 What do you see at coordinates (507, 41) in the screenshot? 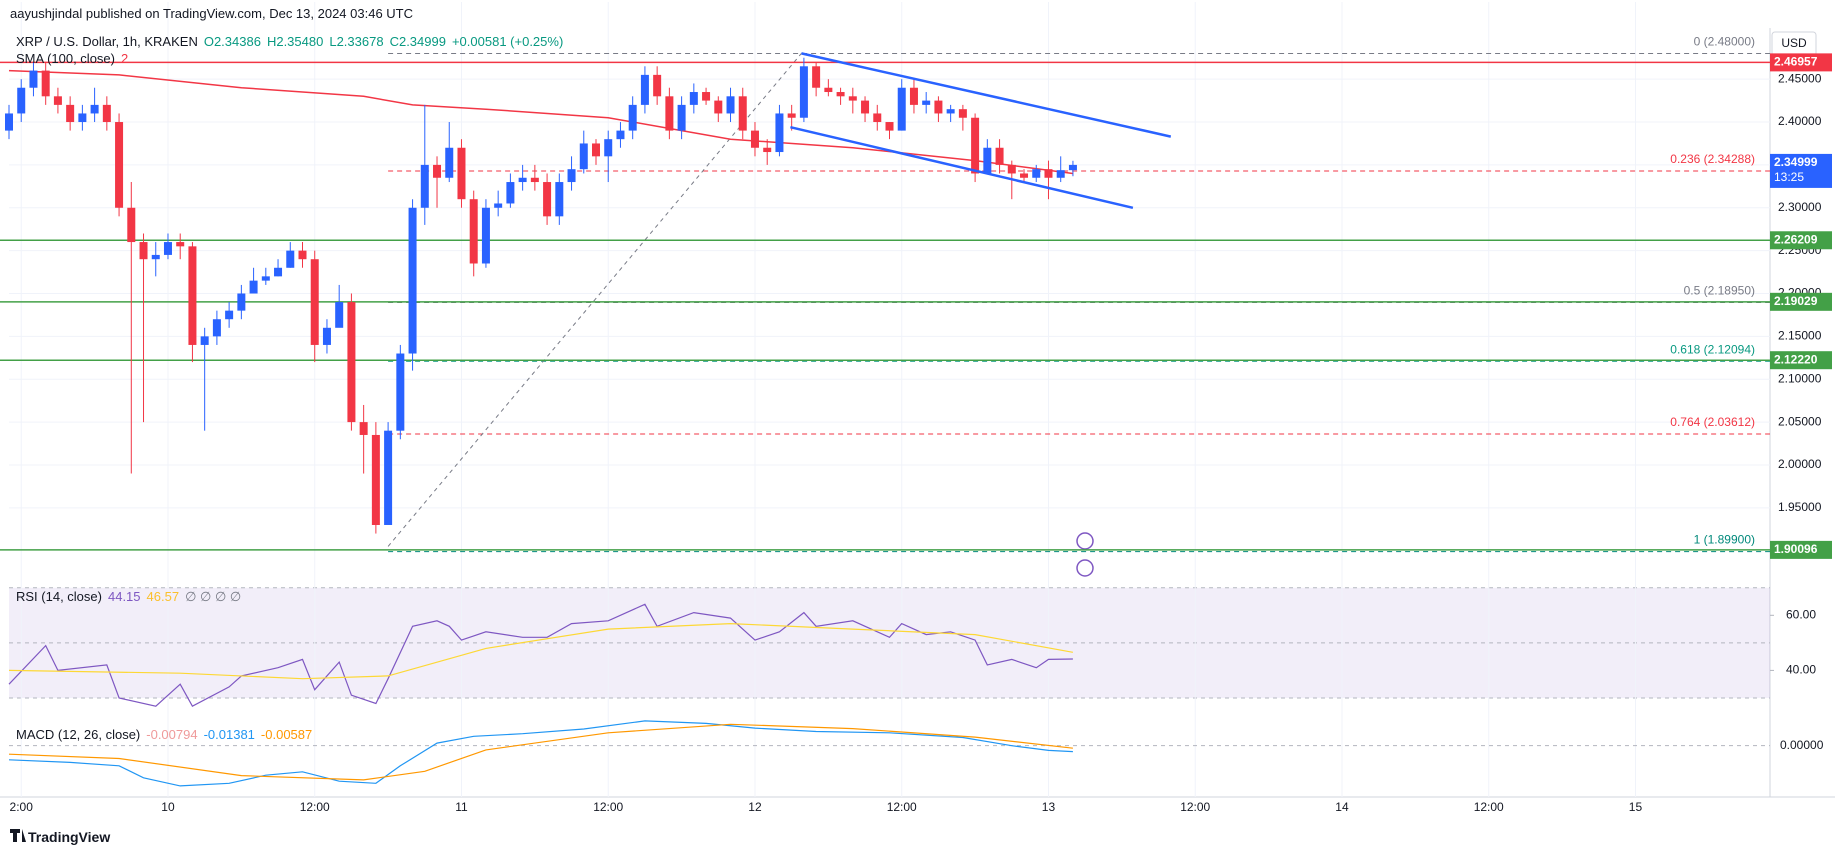
I see `ohlc-change: +0.00581 (+0.25%)` at bounding box center [507, 41].